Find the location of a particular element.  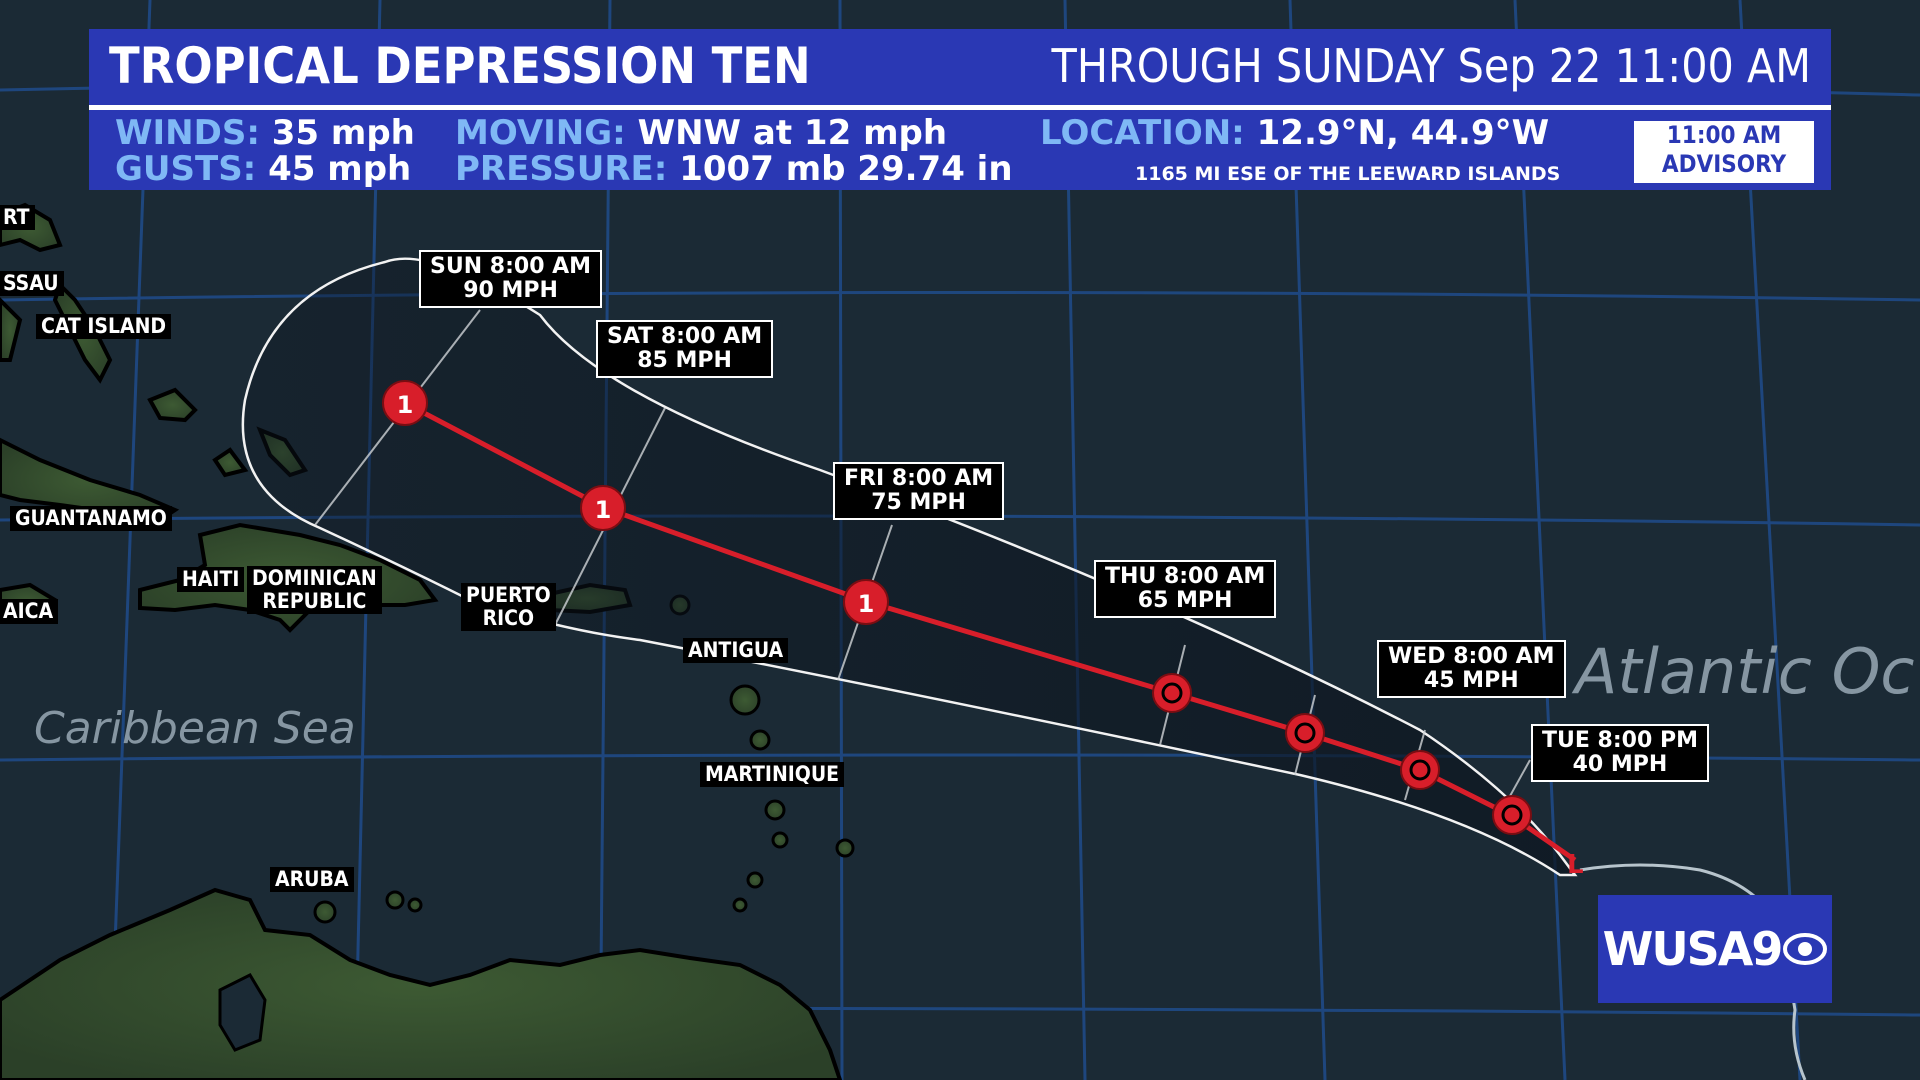

winds-stat: WINDS: 35 mph is located at coordinates (265, 133).